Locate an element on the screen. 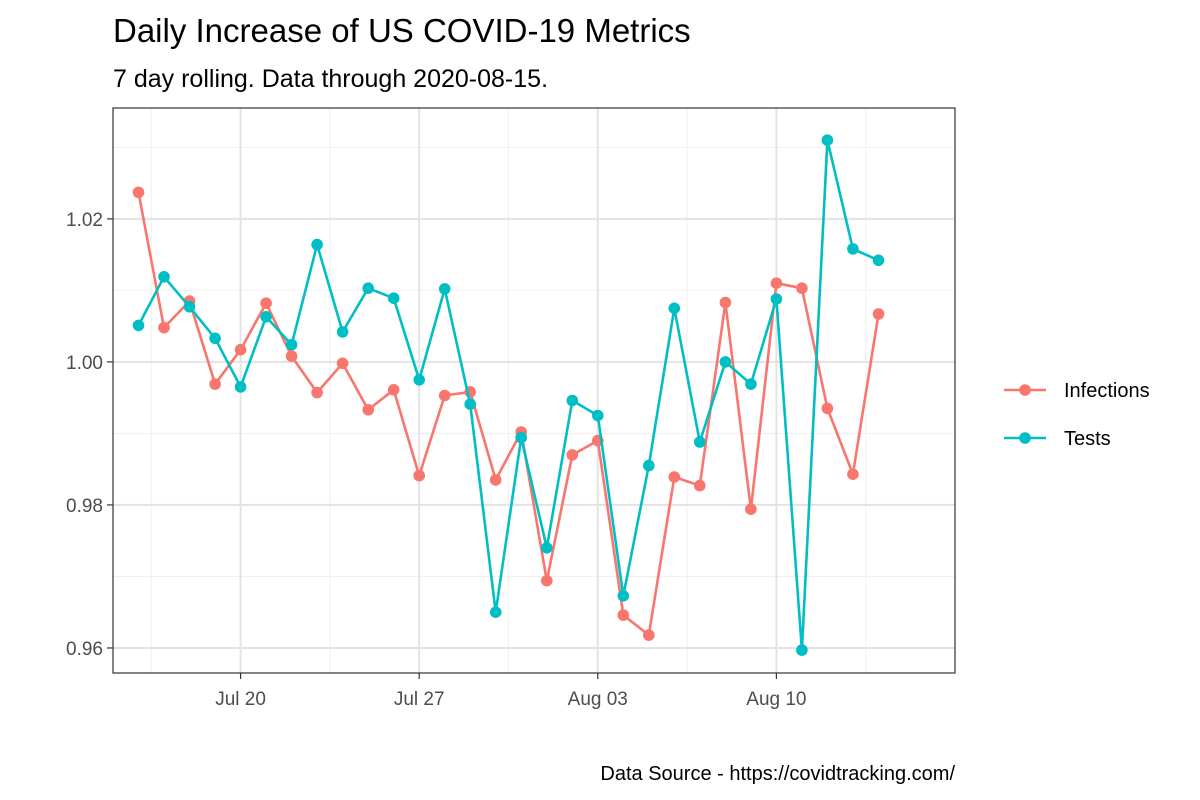  x-tick-label: Jul 27 is located at coordinates (419, 699).